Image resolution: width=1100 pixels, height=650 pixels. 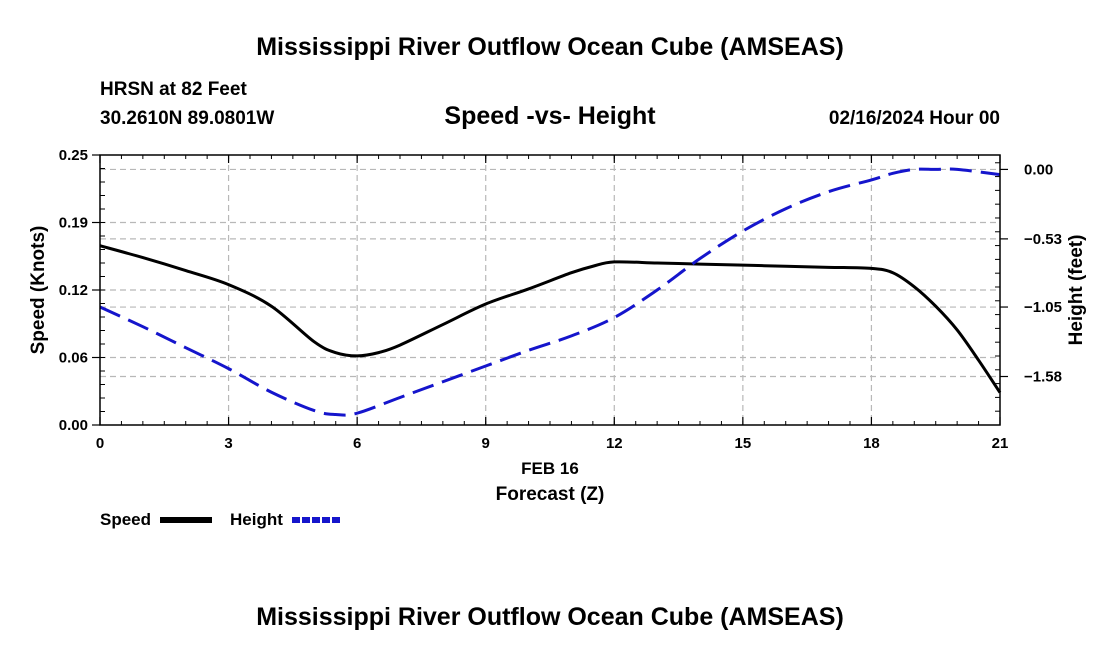 I want to click on legend: Speed Height, so click(x=221, y=519).